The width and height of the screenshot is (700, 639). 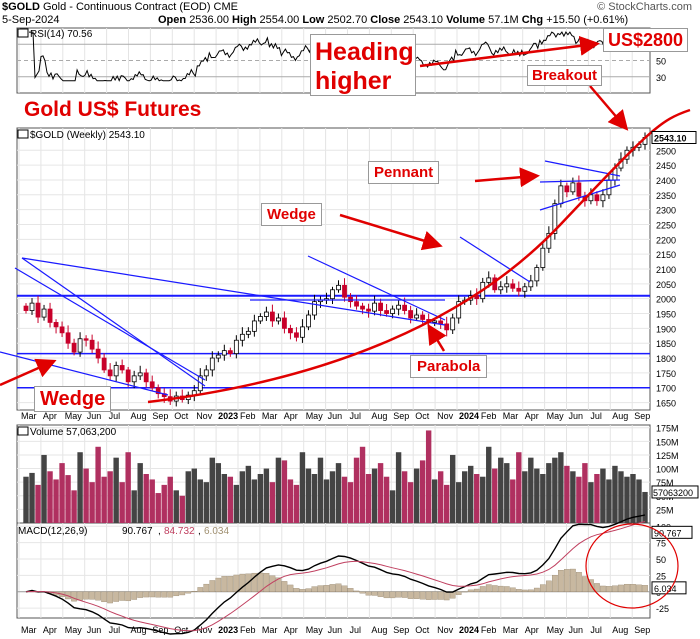 What do you see at coordinates (666, 270) in the screenshot?
I see `price-tick-label: 2100` at bounding box center [666, 270].